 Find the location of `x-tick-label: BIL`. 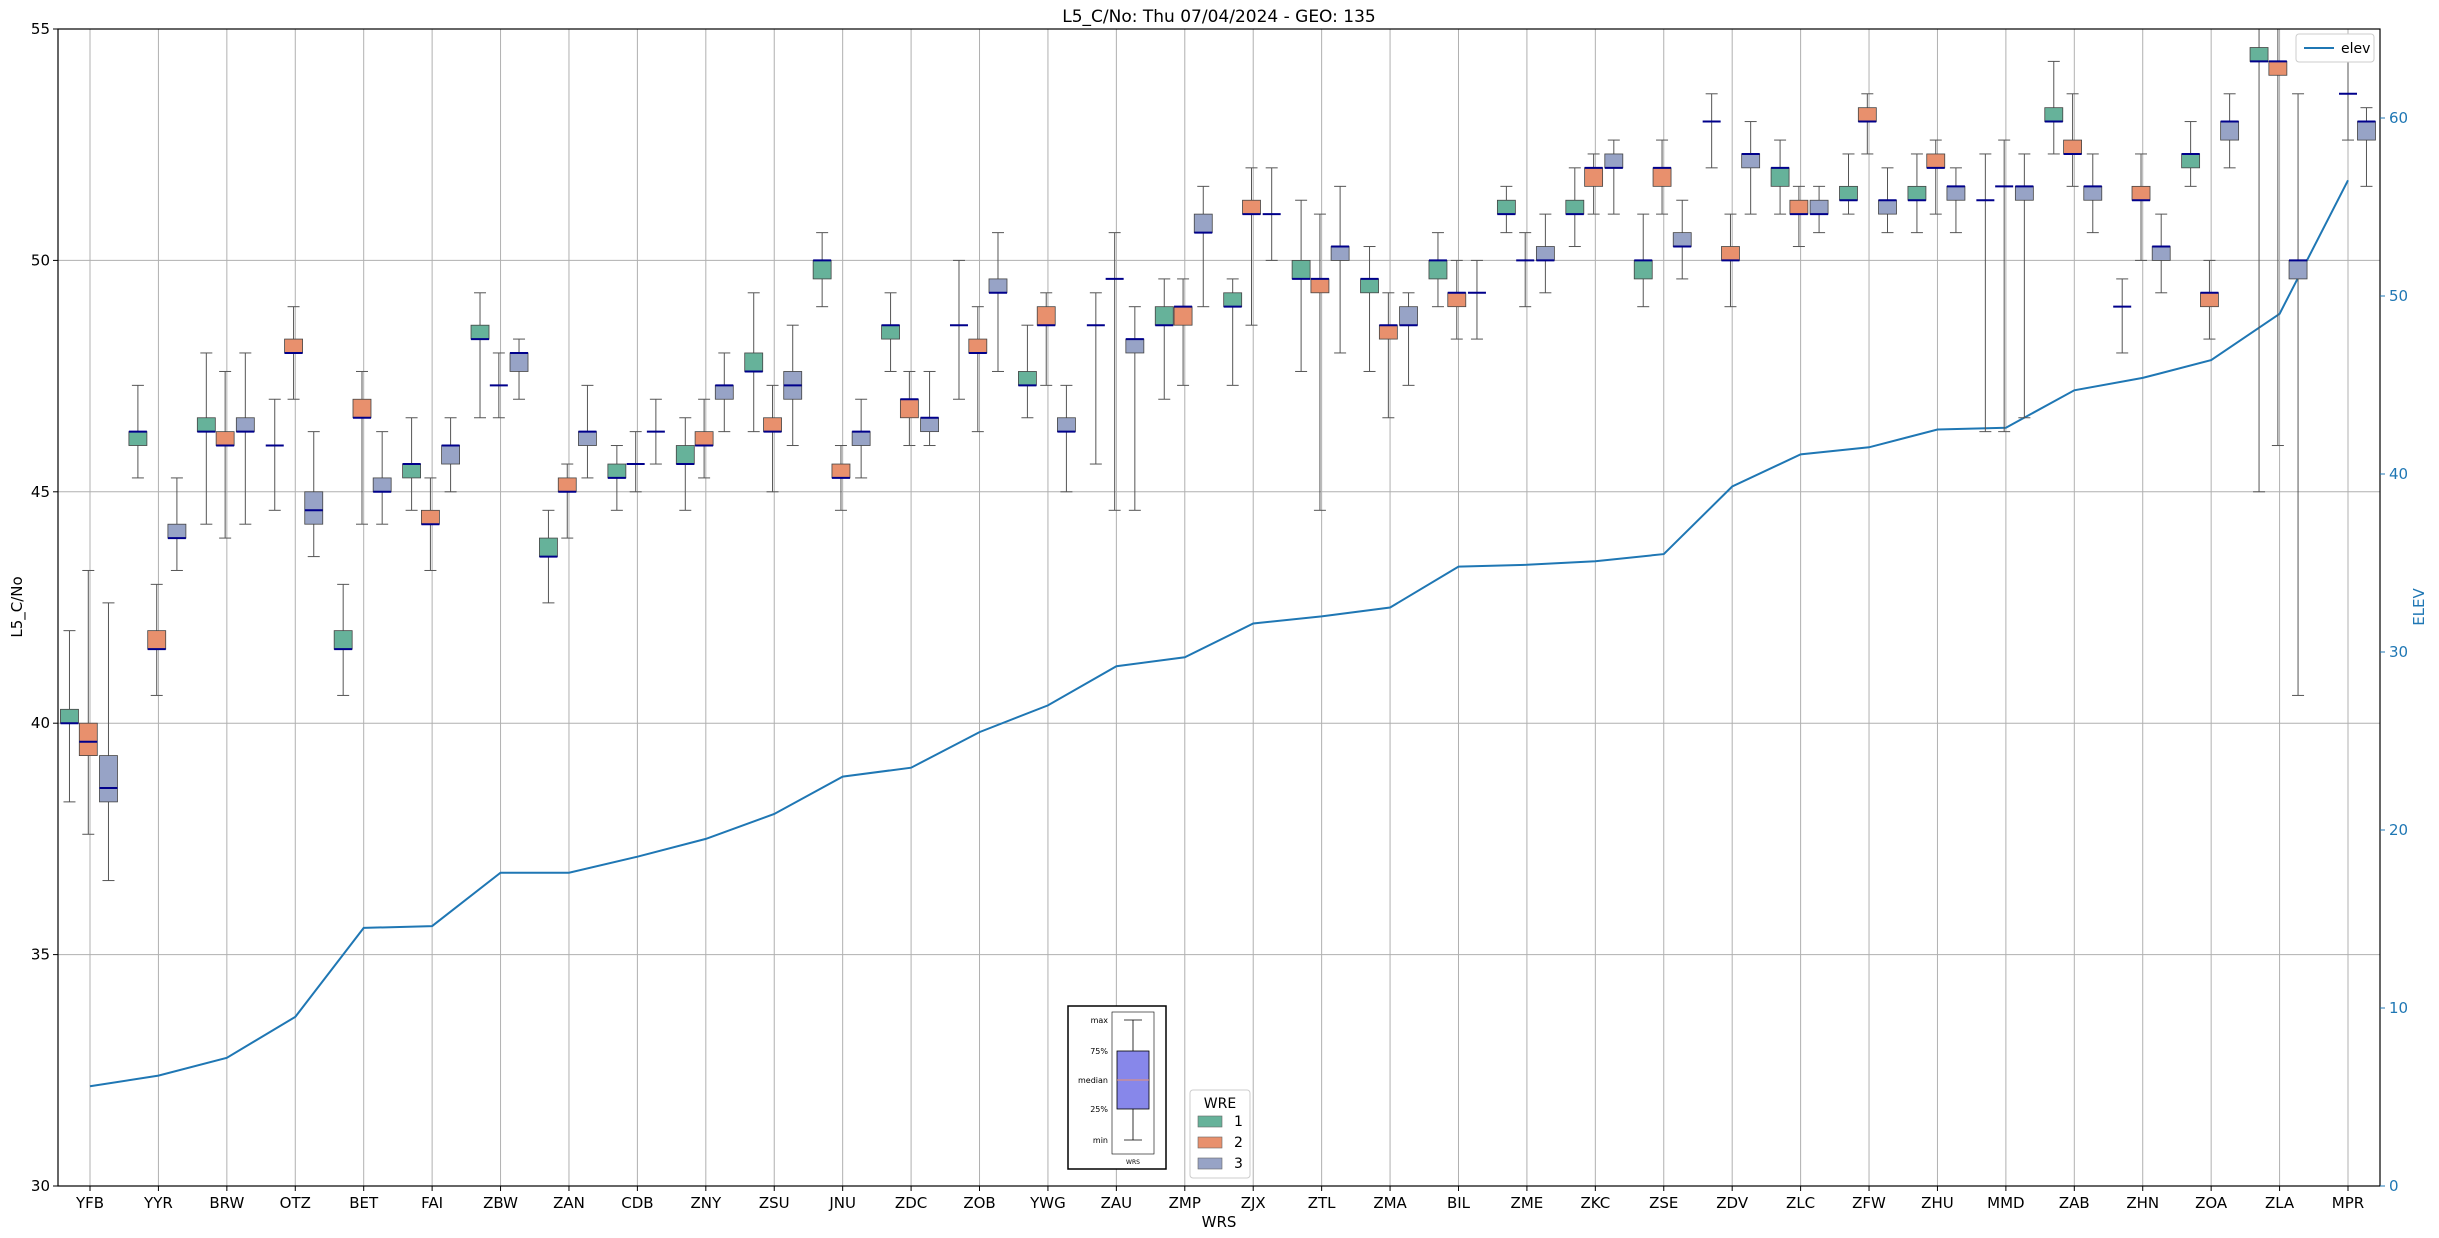

x-tick-label: BIL is located at coordinates (1459, 1203).